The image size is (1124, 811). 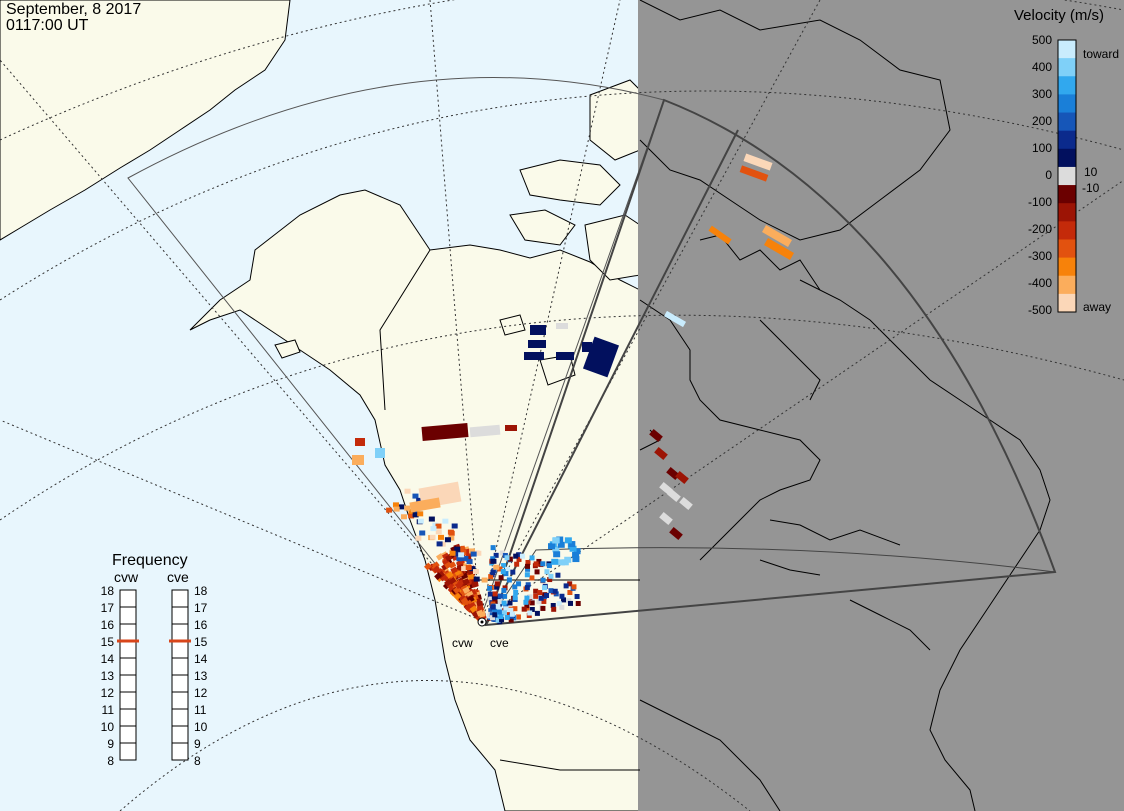 What do you see at coordinates (1040, 202) in the screenshot?
I see `velocity-tick-label: -100` at bounding box center [1040, 202].